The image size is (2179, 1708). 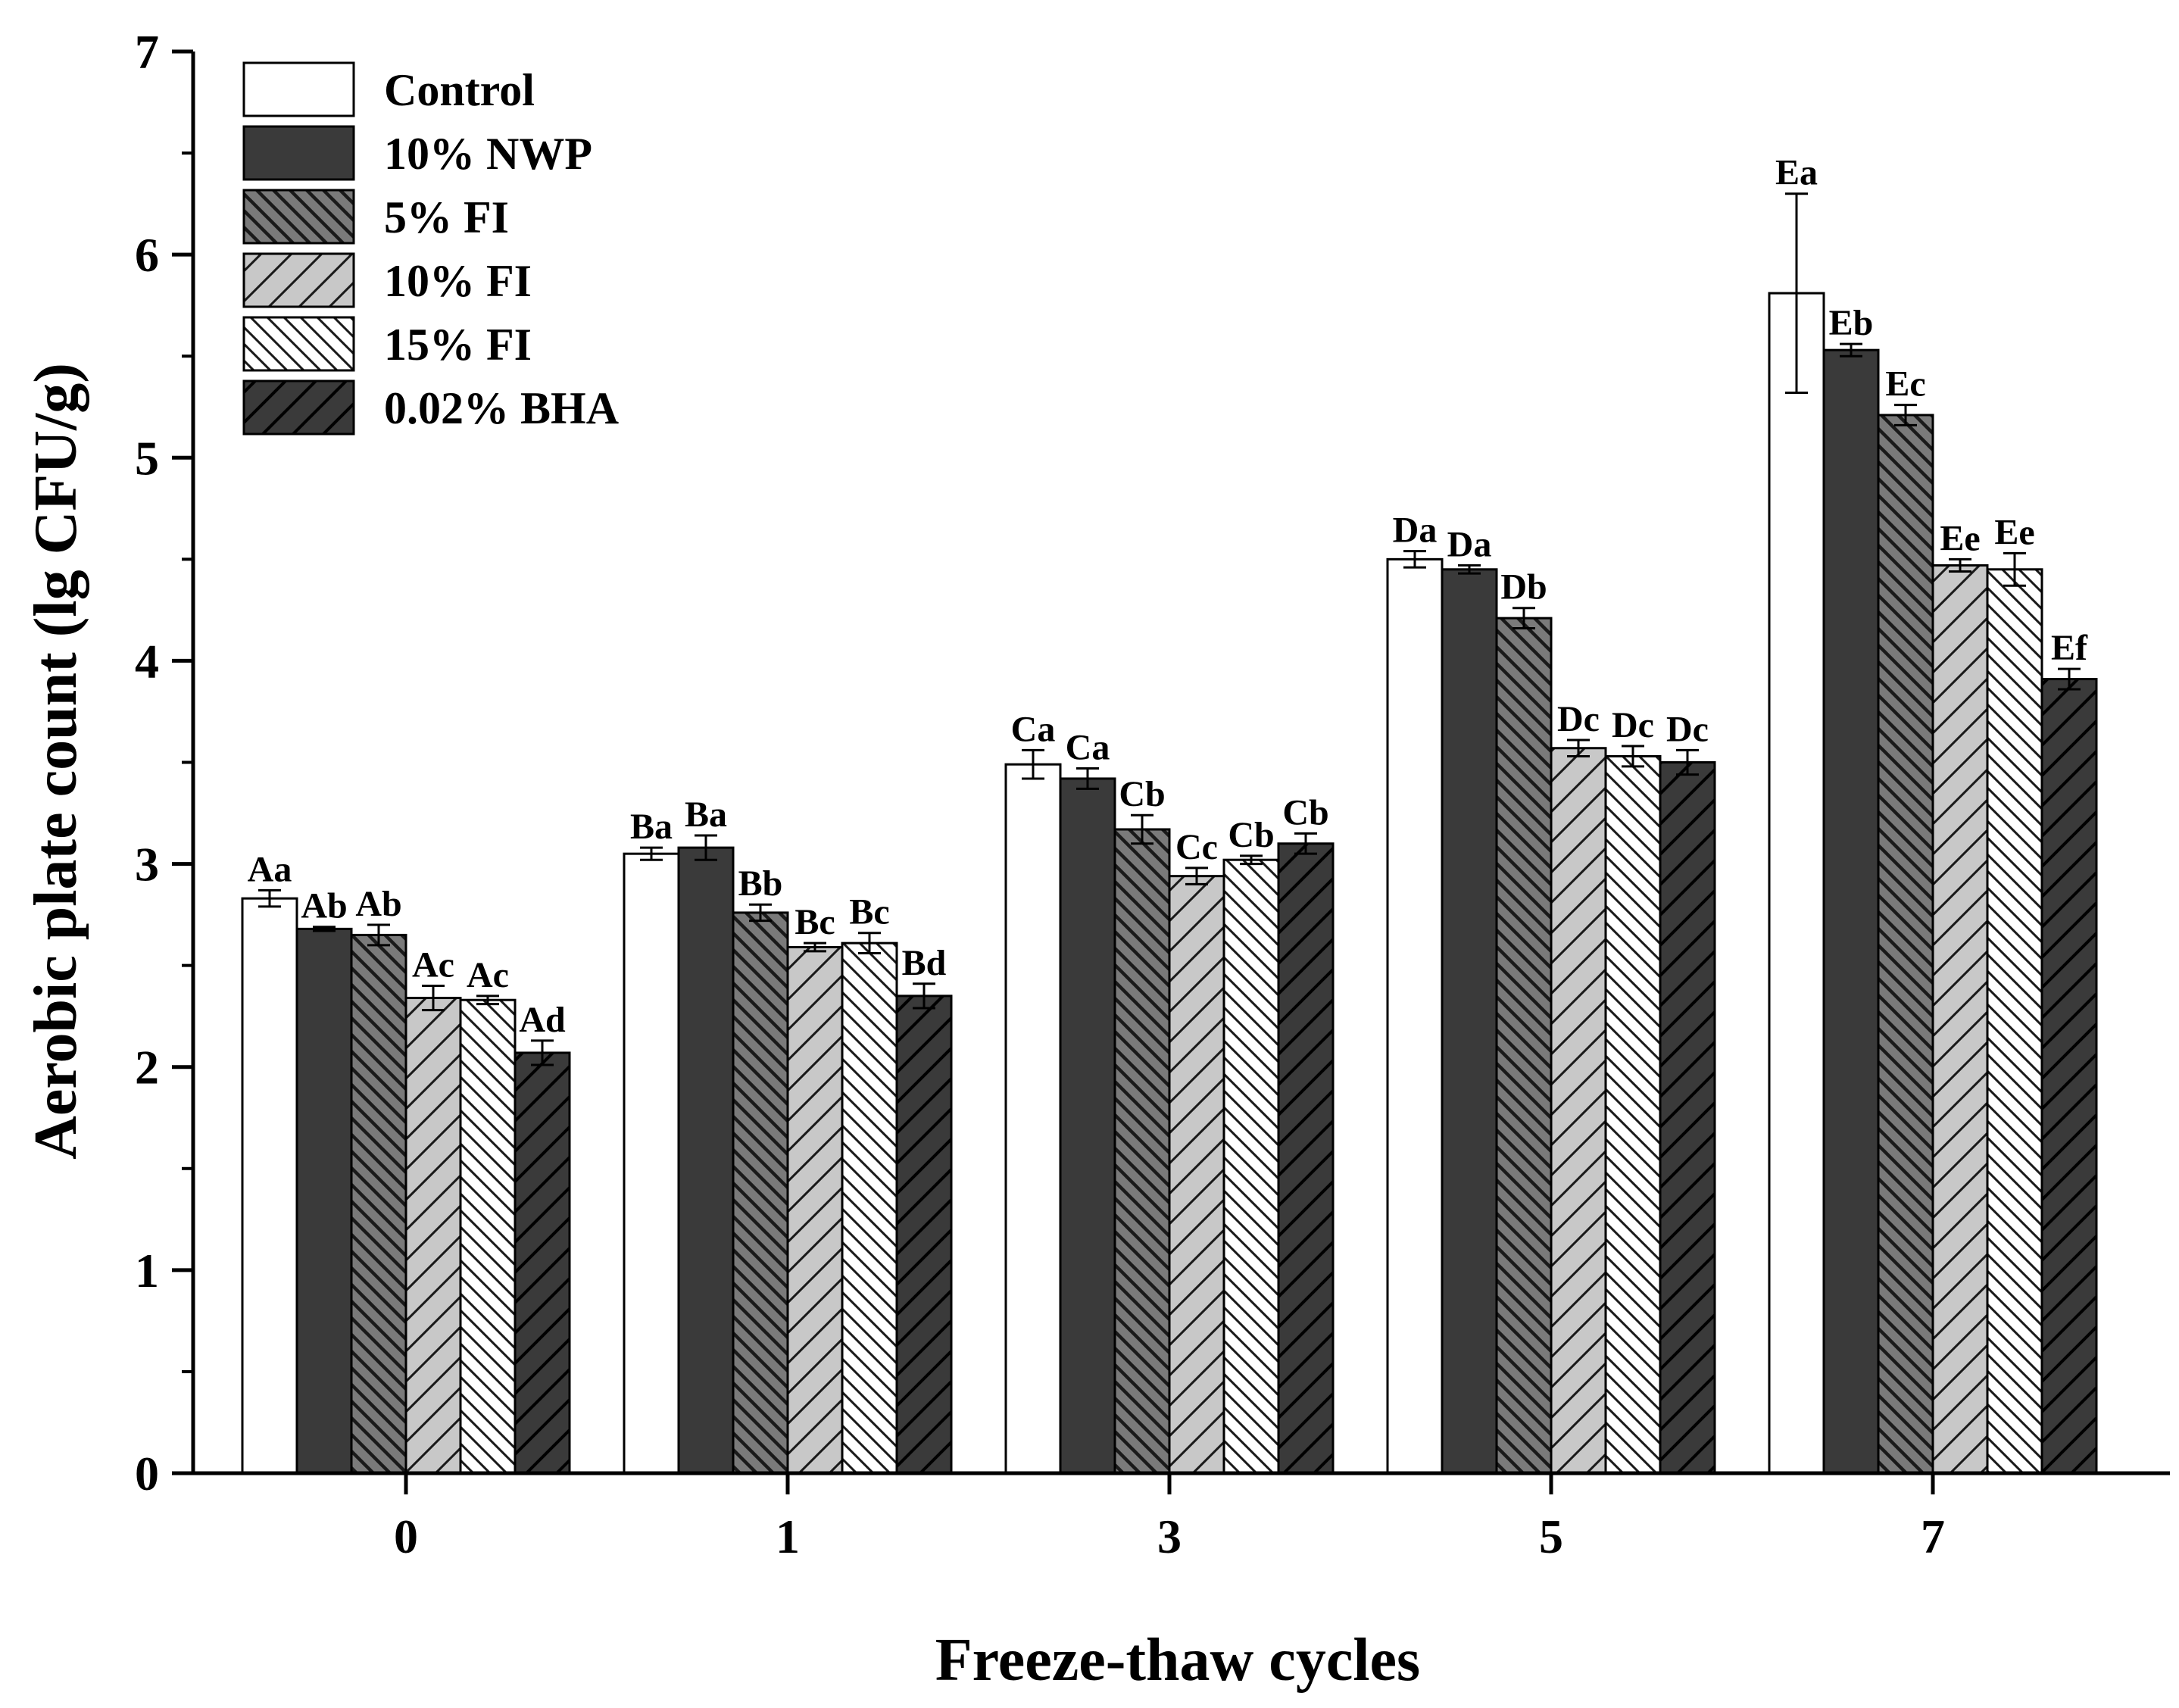 I want to click on x-tick-label: 7, so click(x=1933, y=1537).